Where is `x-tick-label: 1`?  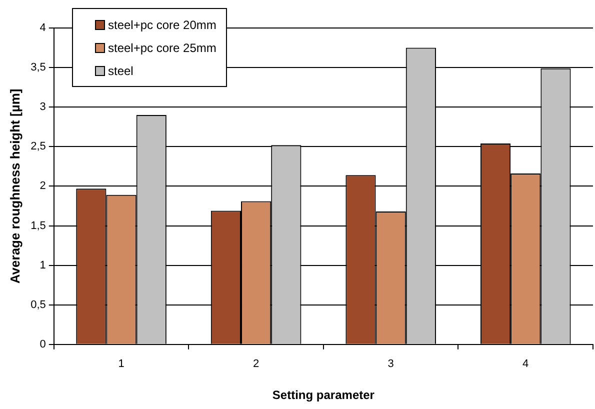 x-tick-label: 1 is located at coordinates (121, 364).